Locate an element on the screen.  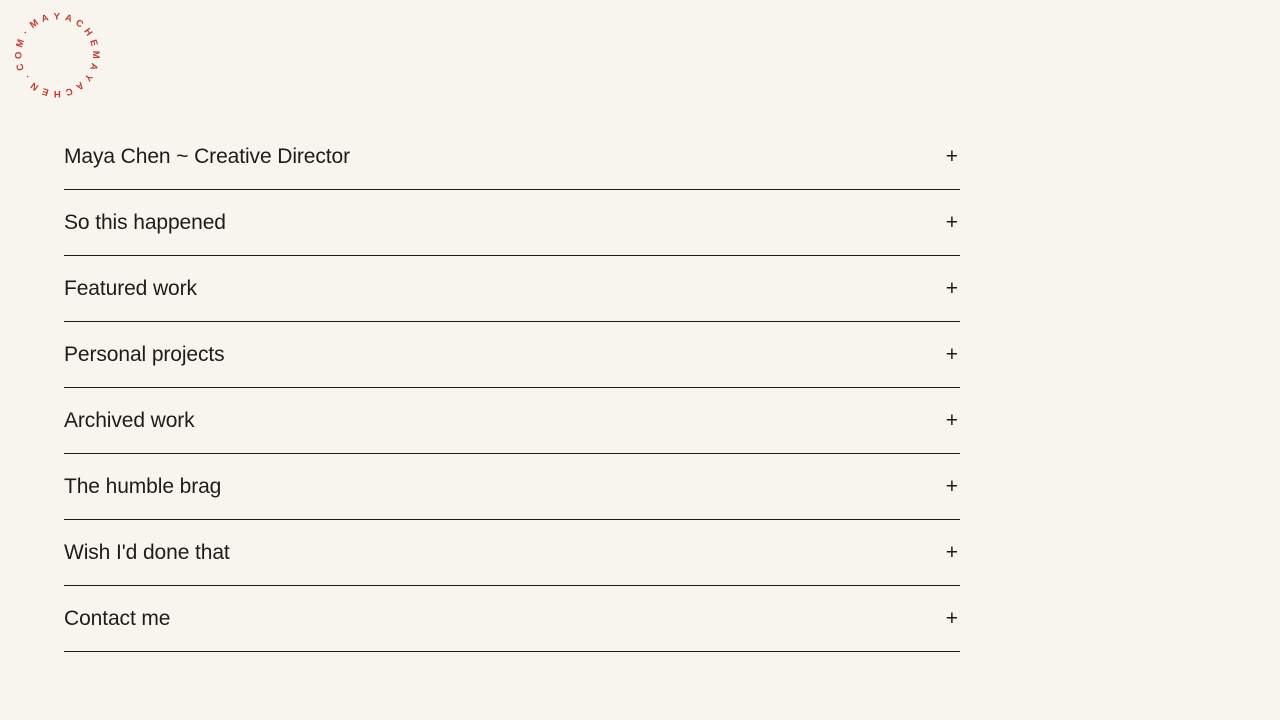
accordion-item-label: So this happened is located at coordinates (145, 222).